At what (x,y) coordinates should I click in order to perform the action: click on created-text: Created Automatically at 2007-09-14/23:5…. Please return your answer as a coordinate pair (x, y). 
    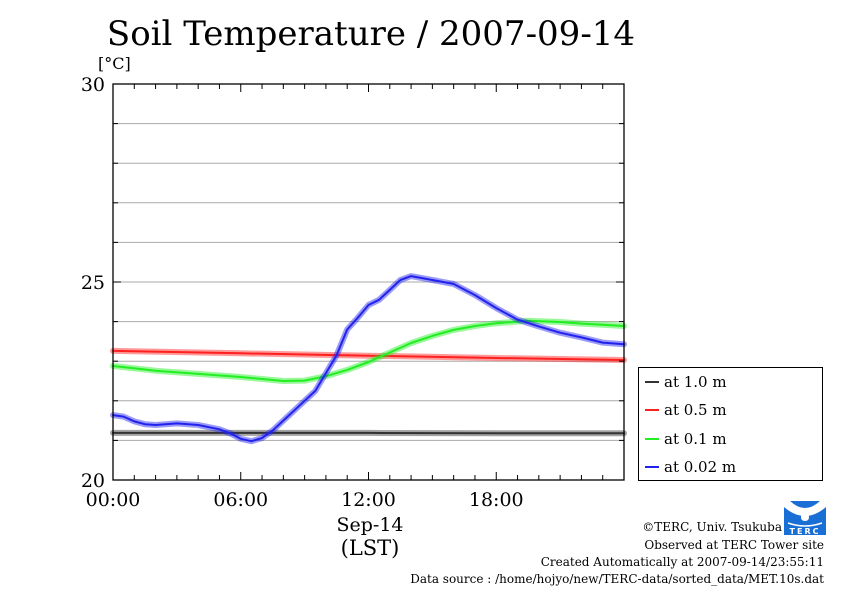
    Looking at the image, I should click on (682, 562).